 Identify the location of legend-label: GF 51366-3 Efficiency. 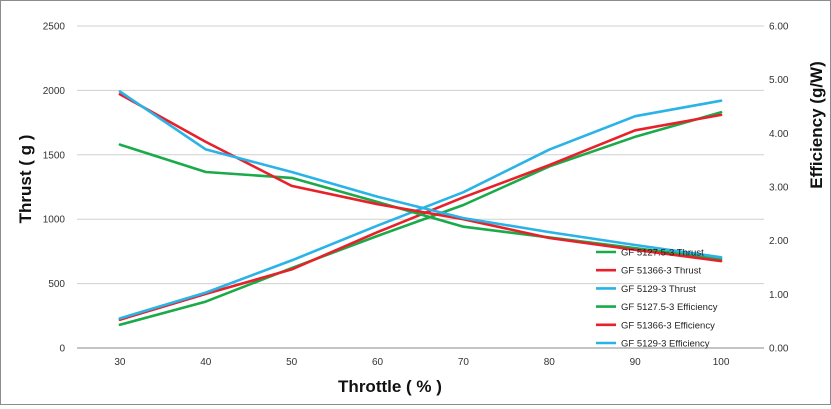
(668, 325).